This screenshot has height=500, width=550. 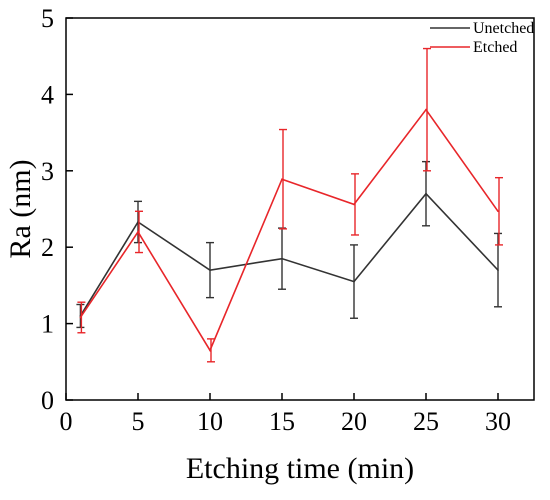 What do you see at coordinates (47, 324) in the screenshot?
I see `y-tick-label-1: 1` at bounding box center [47, 324].